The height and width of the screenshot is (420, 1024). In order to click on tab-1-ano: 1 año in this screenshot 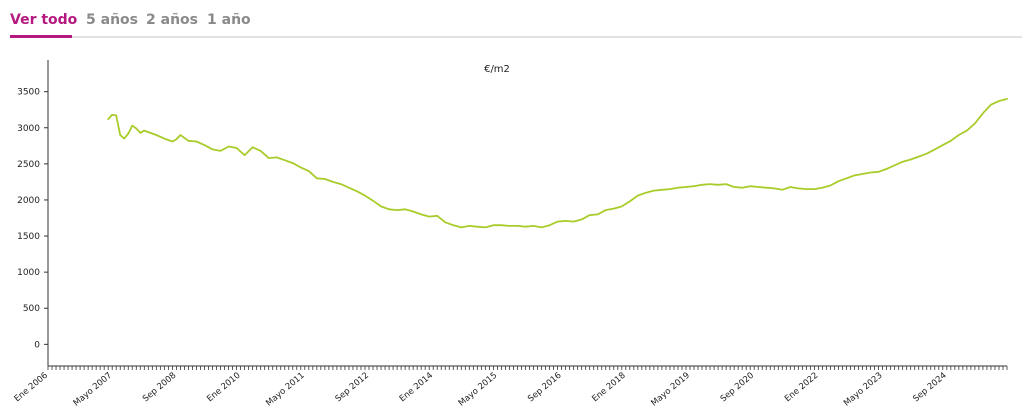, I will do `click(229, 20)`.